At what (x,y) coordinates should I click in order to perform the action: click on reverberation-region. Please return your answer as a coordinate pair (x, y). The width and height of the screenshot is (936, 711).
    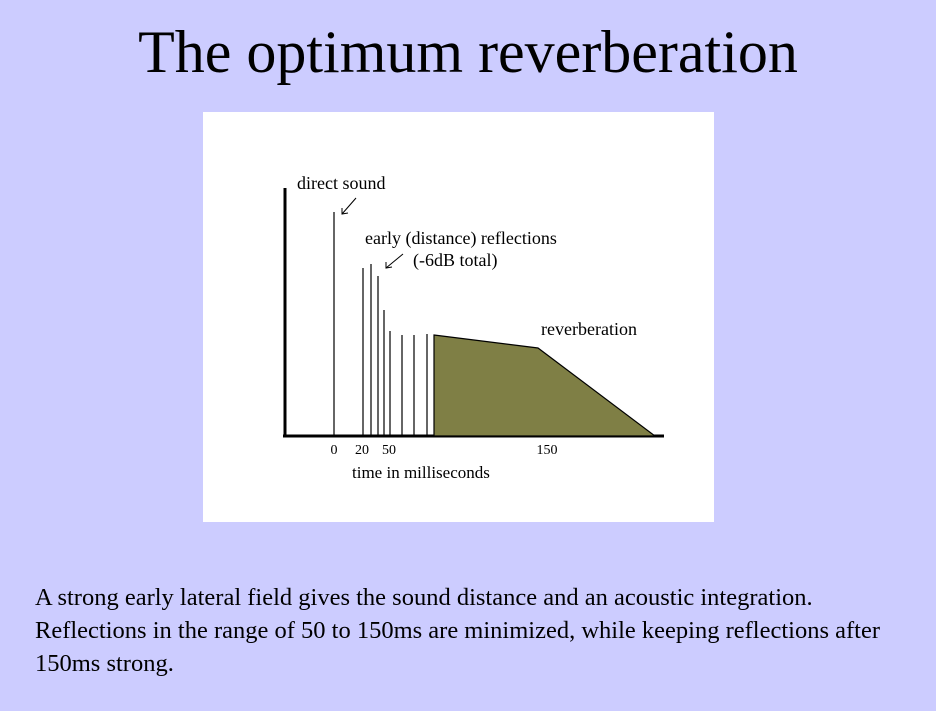
    Looking at the image, I should click on (545, 385).